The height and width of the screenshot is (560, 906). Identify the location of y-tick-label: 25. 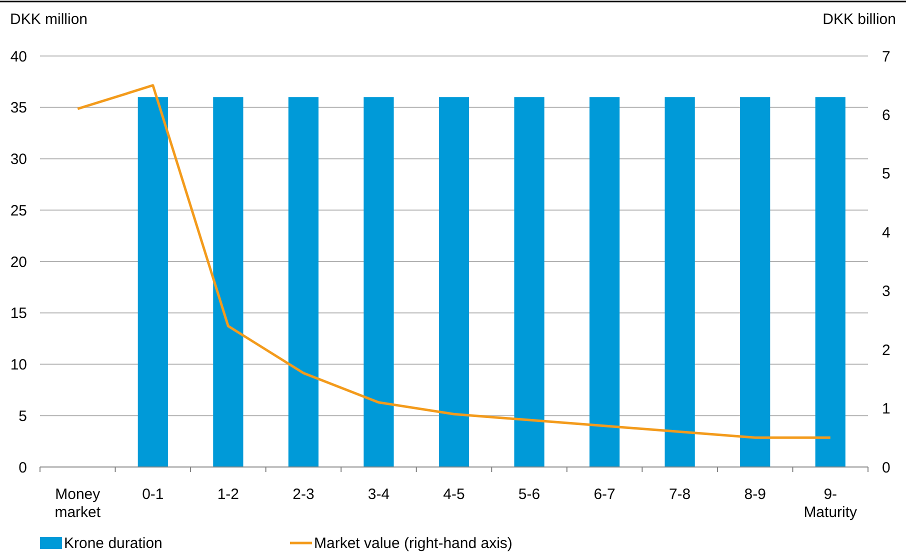
(18, 211).